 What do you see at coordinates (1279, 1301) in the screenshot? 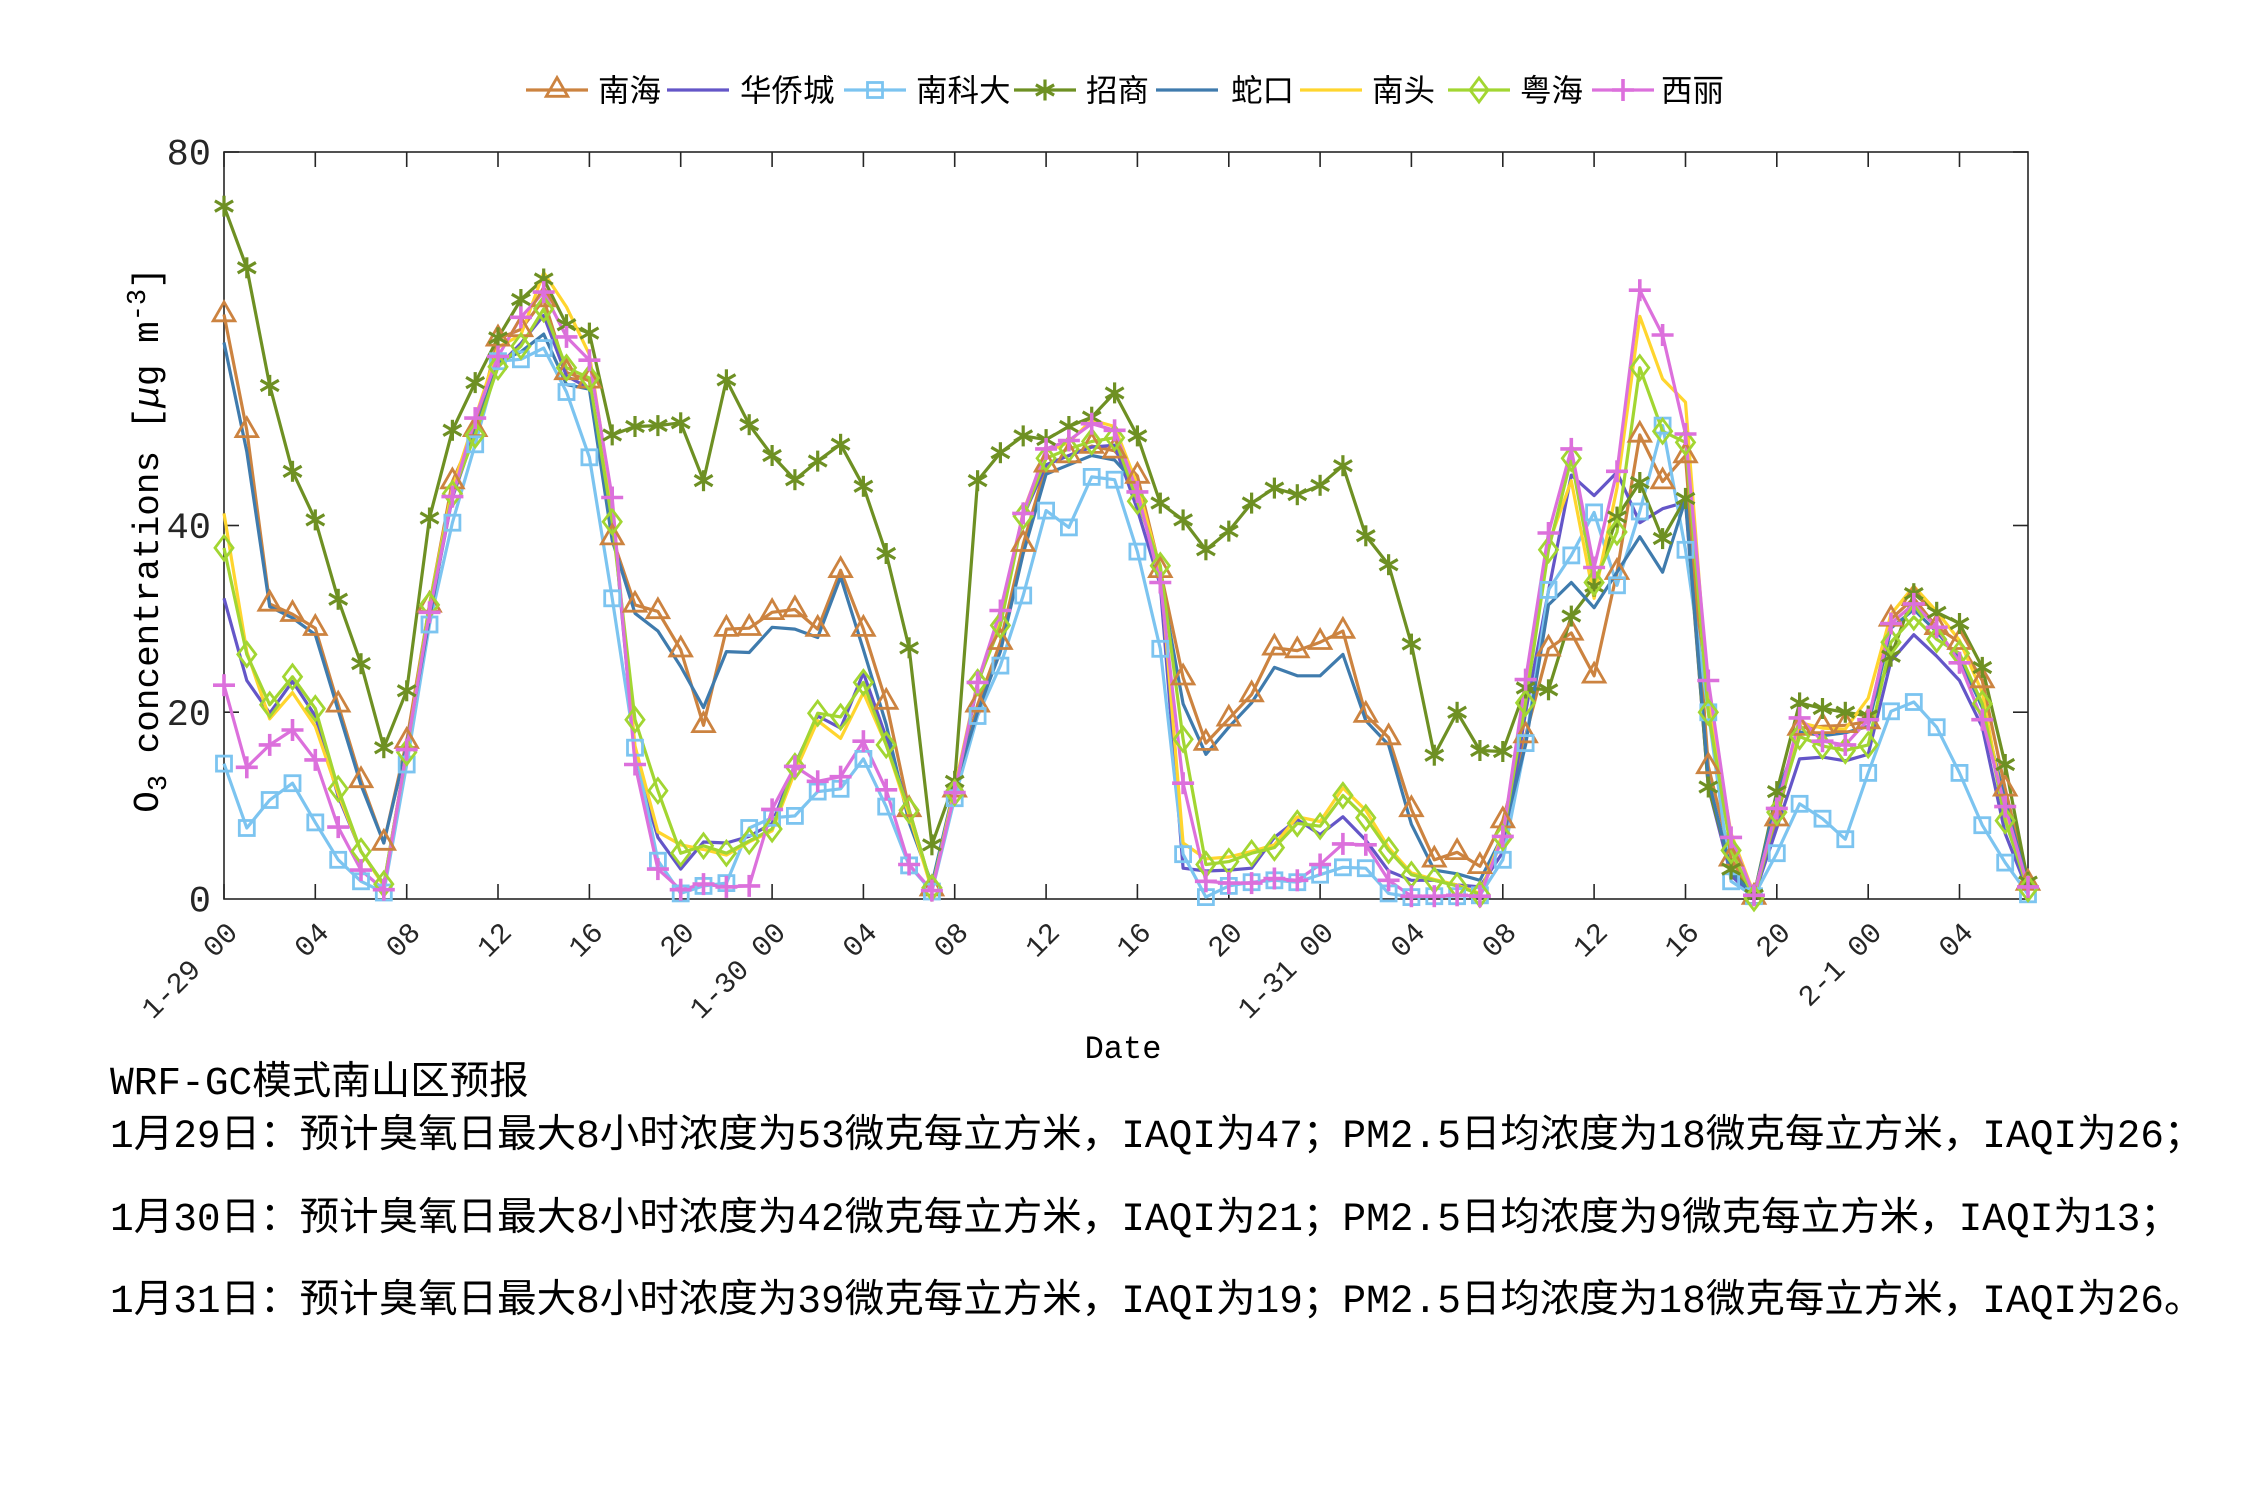
I see `svg-text: 19` at bounding box center [1279, 1301].